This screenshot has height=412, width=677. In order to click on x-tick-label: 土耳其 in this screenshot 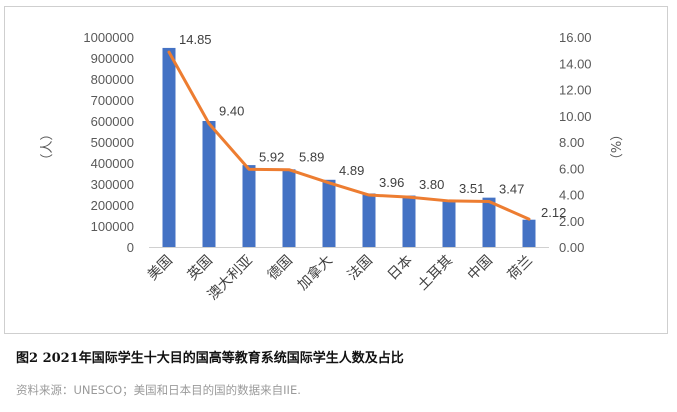, I will do `click(435, 273)`.